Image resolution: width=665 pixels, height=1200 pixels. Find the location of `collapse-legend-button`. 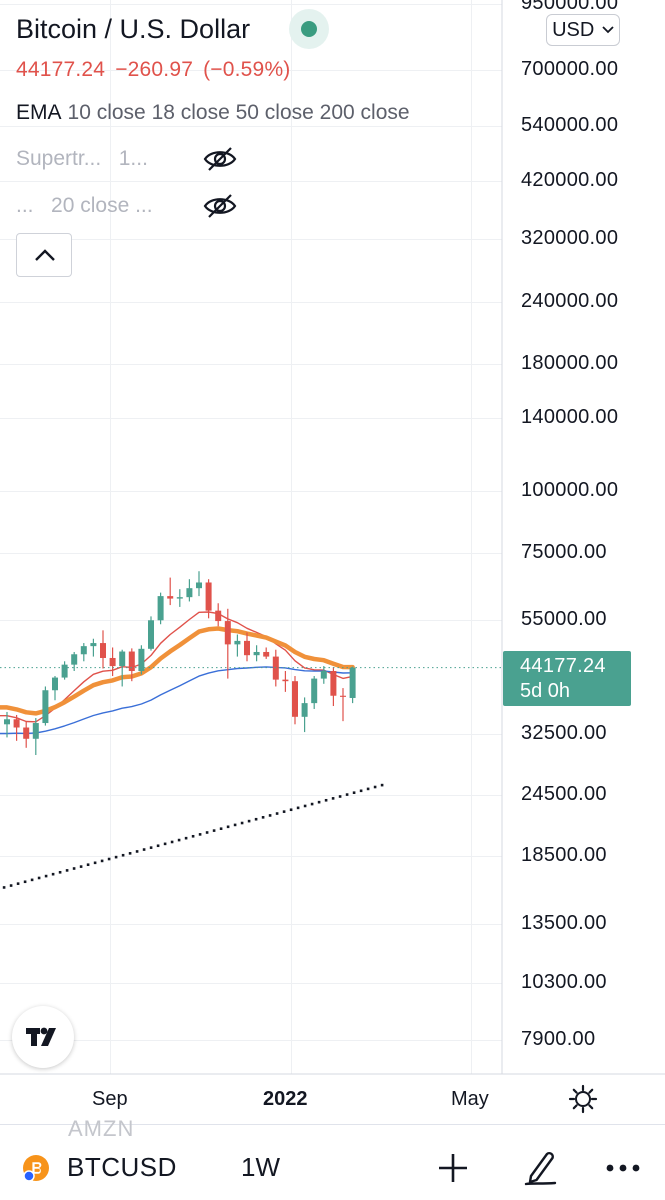

collapse-legend-button is located at coordinates (44, 255).